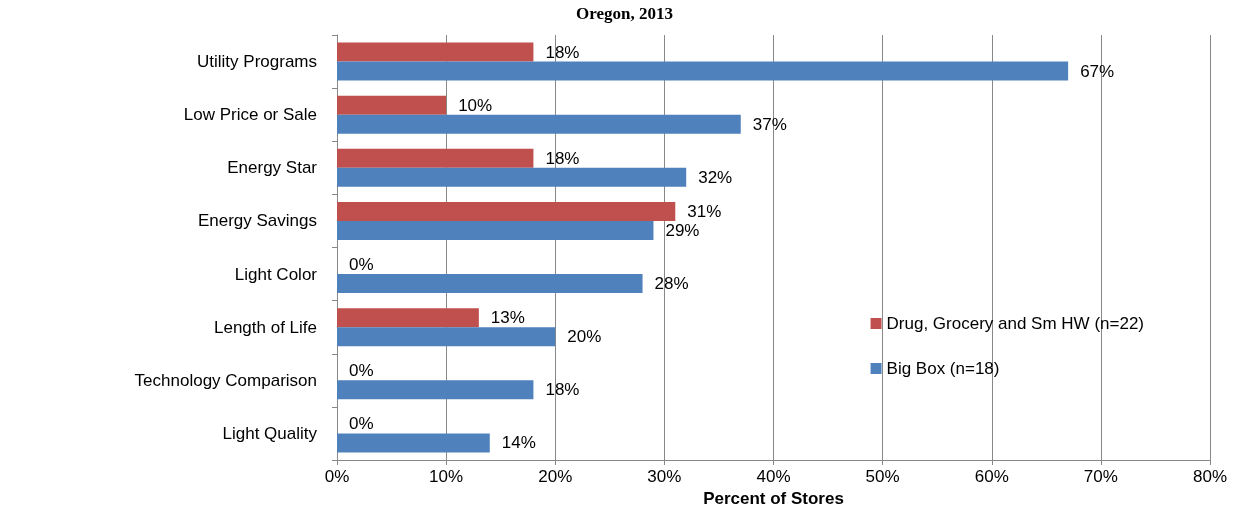  Describe the element at coordinates (664, 476) in the screenshot. I see `x-tick-label: 30%` at that location.